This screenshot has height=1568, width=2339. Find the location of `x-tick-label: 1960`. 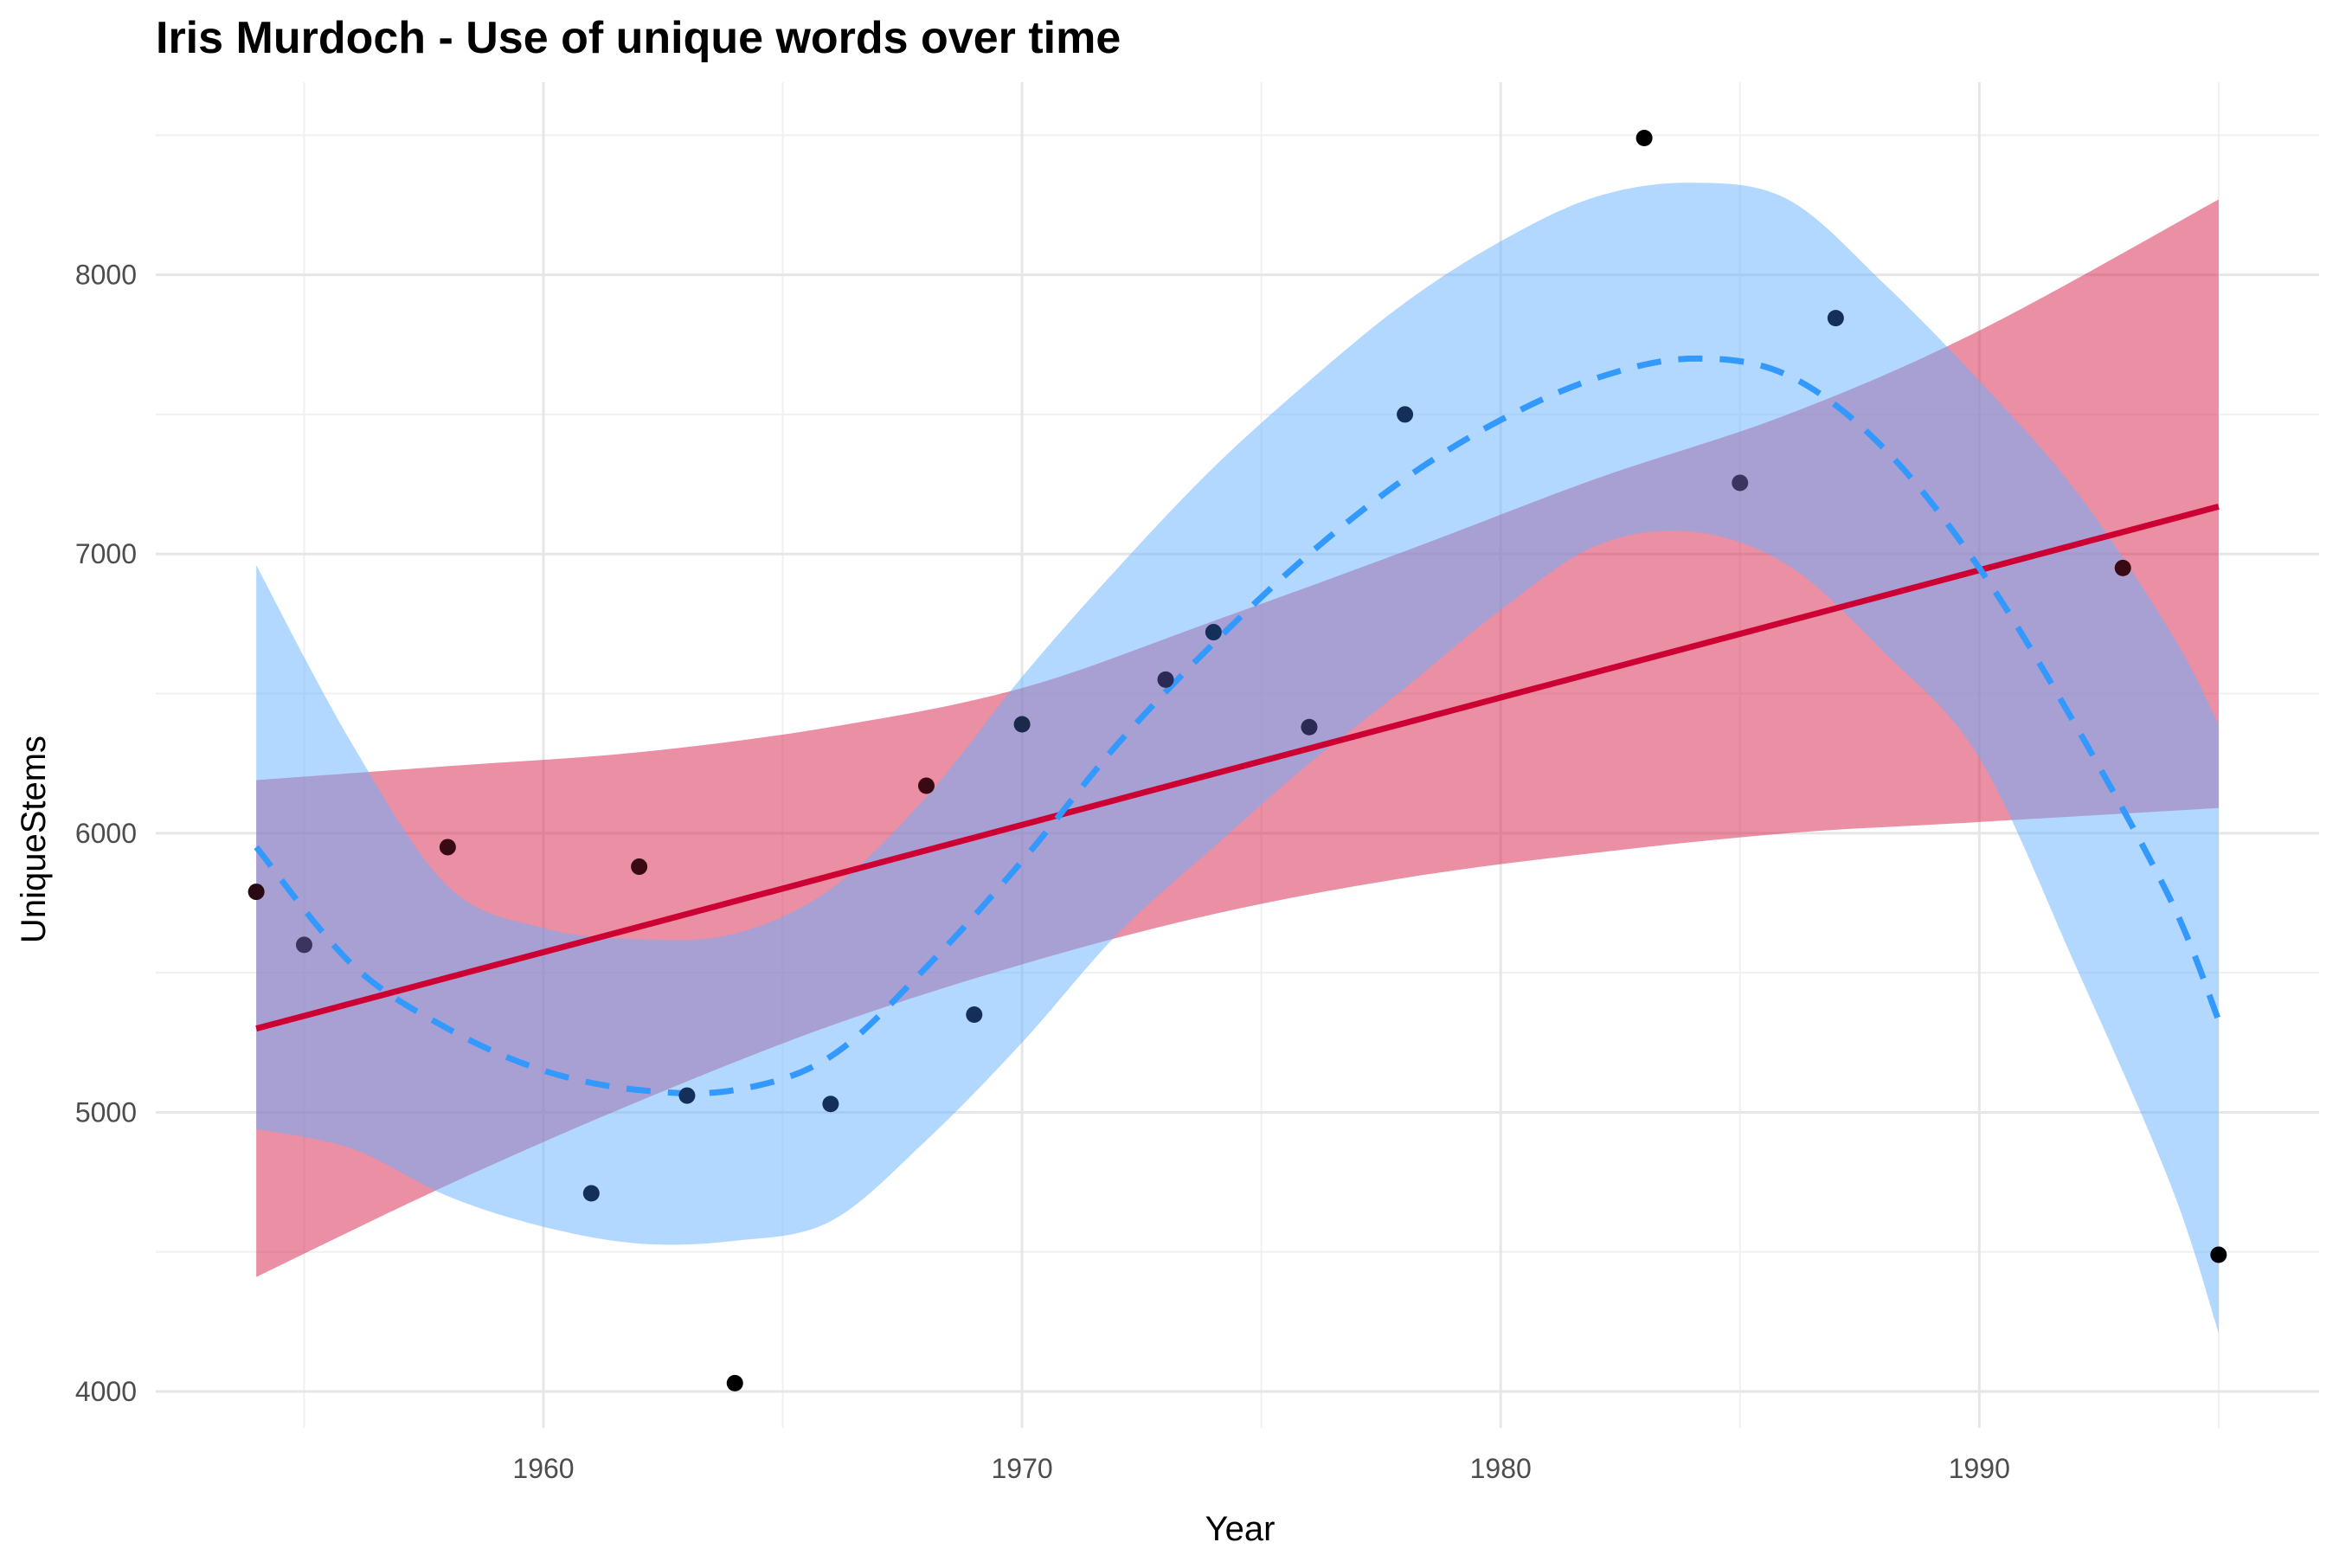

x-tick-label: 1960 is located at coordinates (543, 1468).